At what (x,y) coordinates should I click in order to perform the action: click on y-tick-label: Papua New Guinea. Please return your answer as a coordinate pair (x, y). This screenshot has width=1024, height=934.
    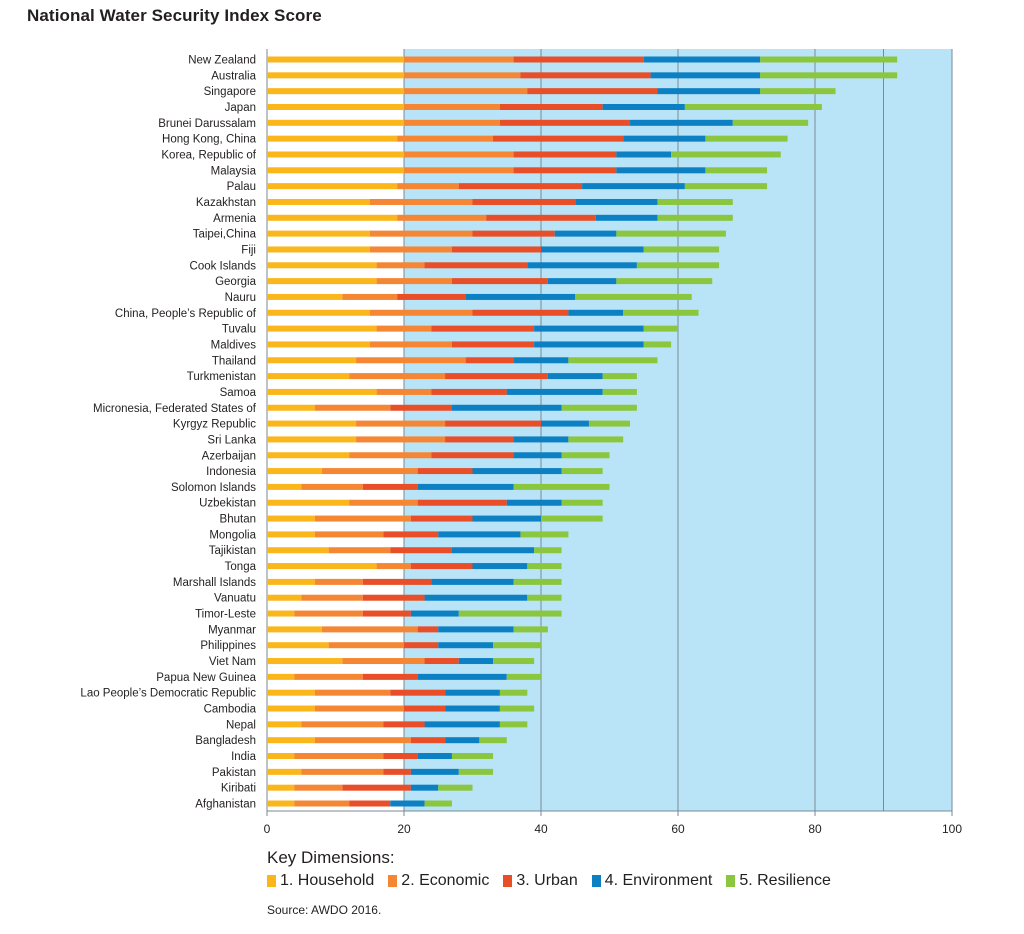
    Looking at the image, I should click on (206, 678).